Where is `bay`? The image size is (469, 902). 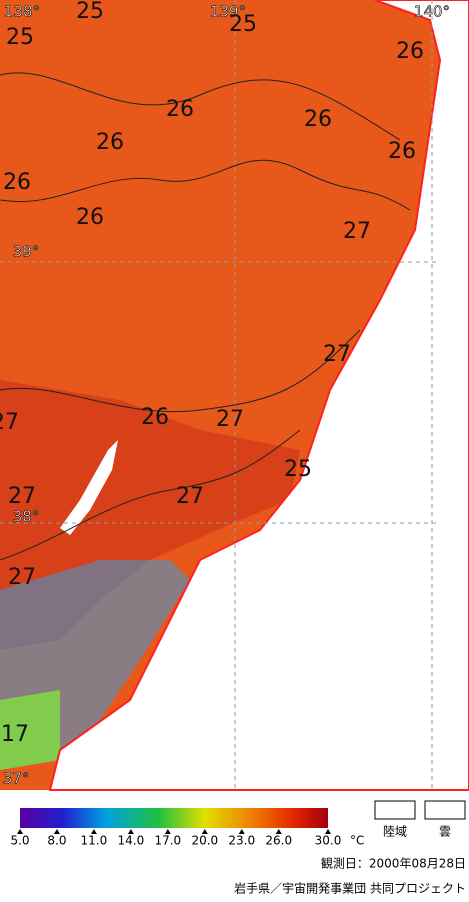
bay is located at coordinates (89, 487).